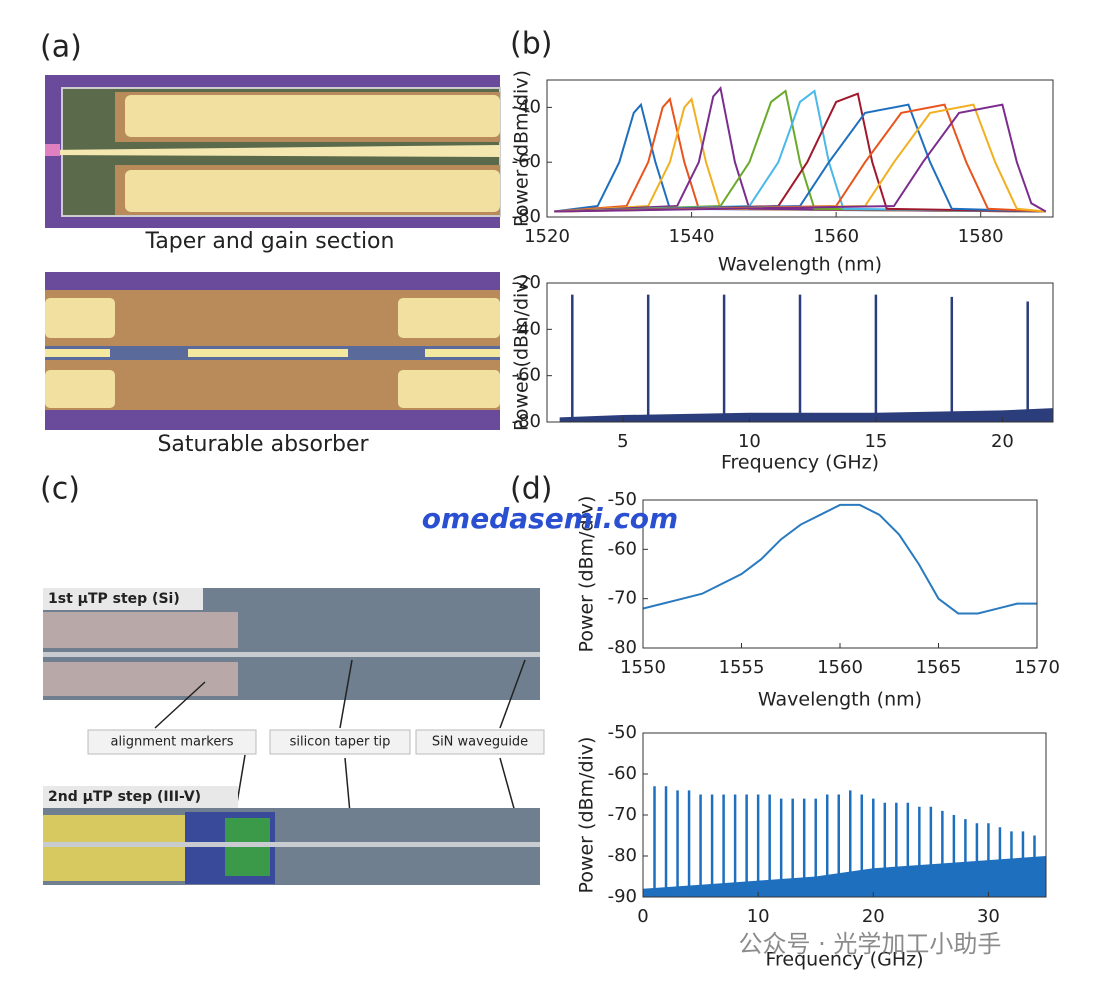  Describe the element at coordinates (742, 667) in the screenshot. I see `x-tick-label: 1555` at that location.